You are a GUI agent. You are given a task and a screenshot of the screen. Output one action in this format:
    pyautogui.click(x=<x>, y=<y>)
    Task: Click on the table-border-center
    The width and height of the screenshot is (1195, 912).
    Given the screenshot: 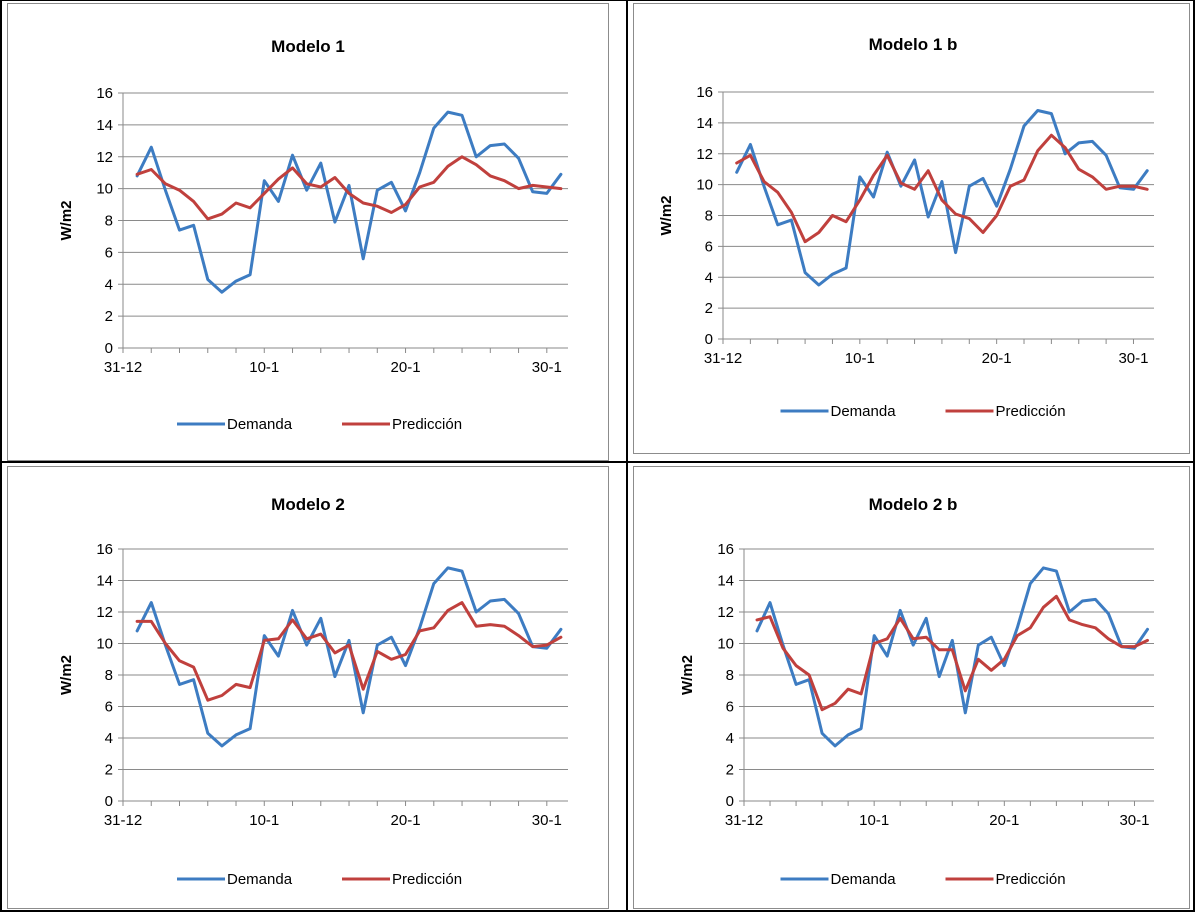 What is the action you would take?
    pyautogui.click(x=627, y=456)
    